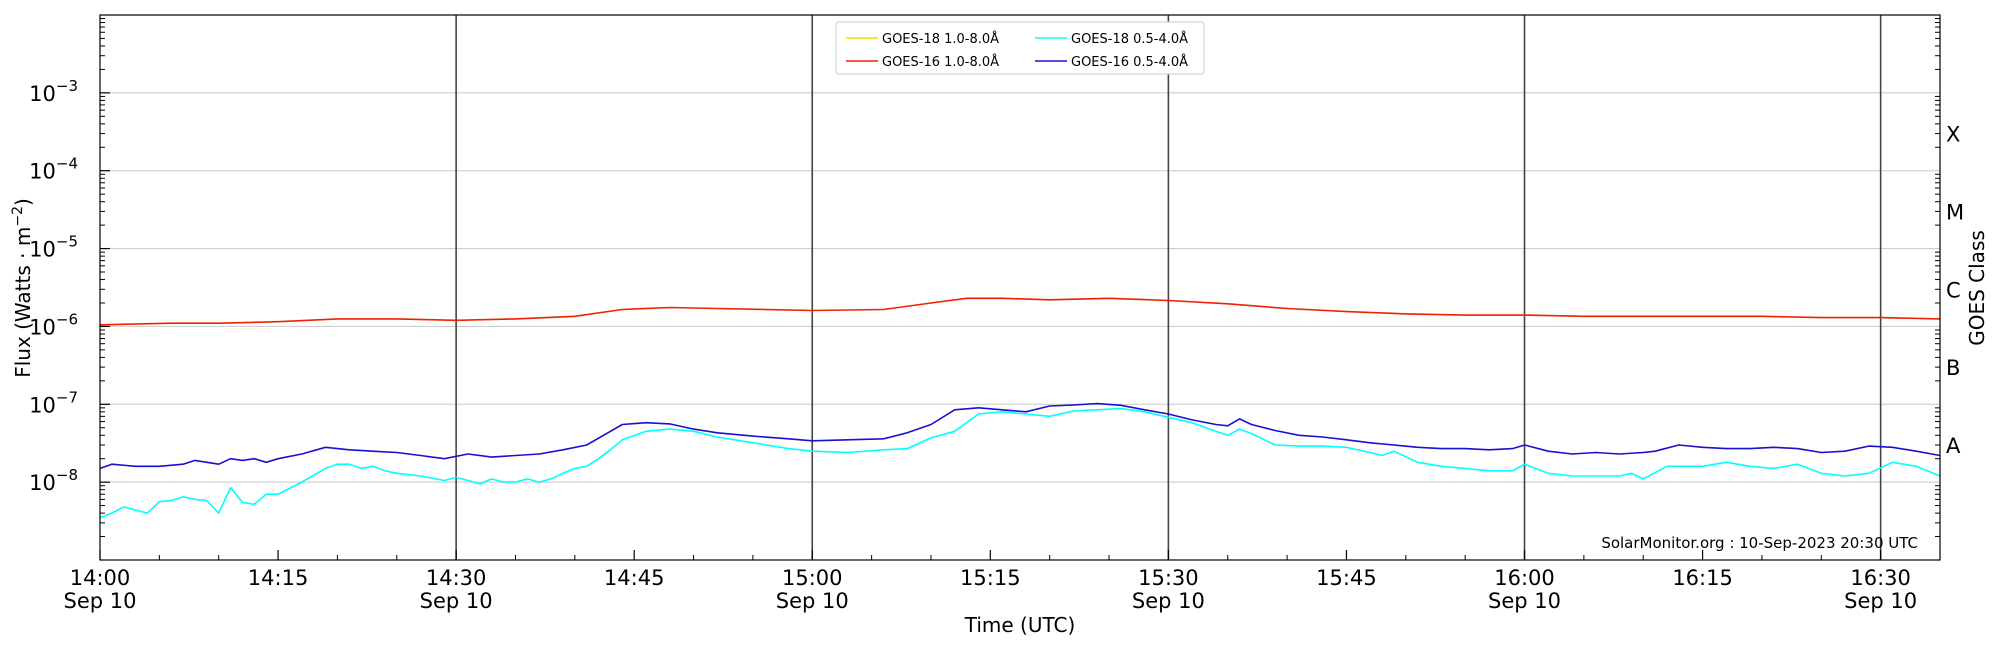 The height and width of the screenshot is (650, 2000). I want to click on y-tick-label: 10⁻⁷, so click(53, 402).